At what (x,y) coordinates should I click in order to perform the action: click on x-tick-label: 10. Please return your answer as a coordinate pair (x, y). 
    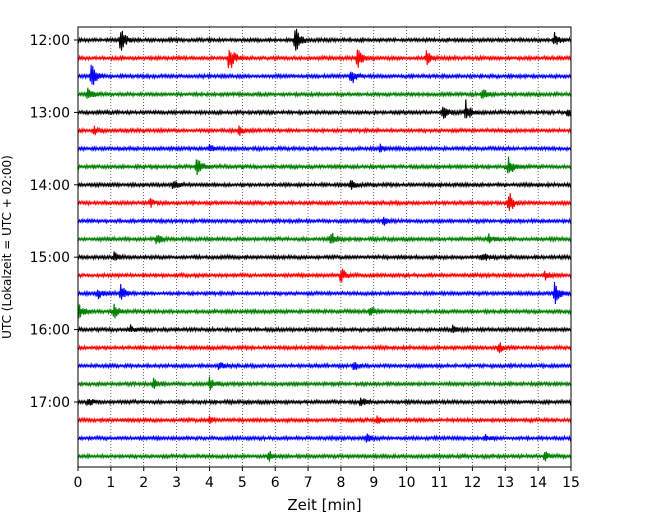
    Looking at the image, I should click on (407, 483).